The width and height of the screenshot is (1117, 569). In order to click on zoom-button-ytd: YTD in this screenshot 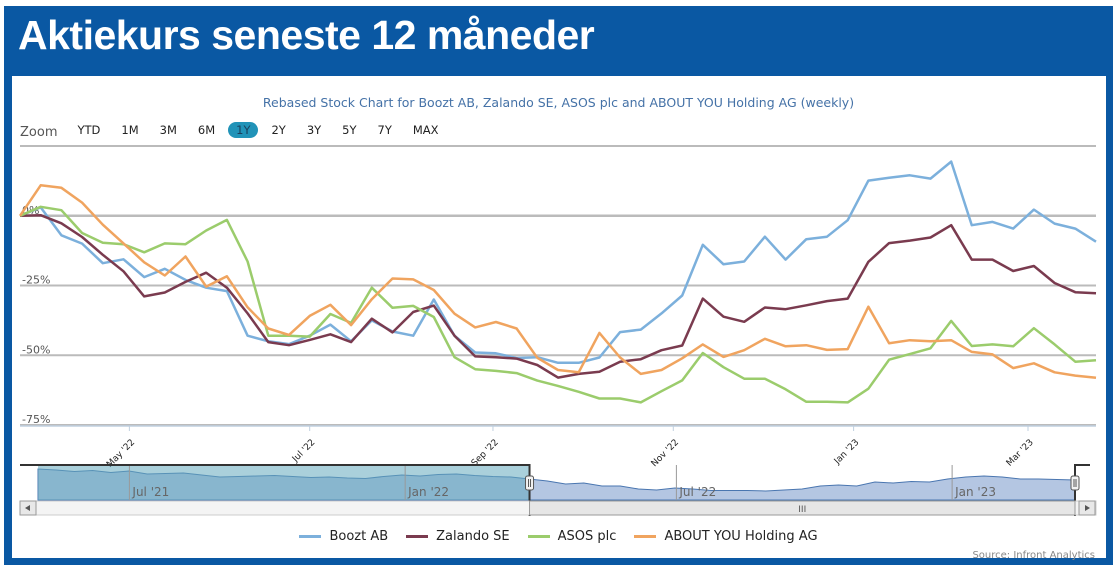, I will do `click(89, 130)`.